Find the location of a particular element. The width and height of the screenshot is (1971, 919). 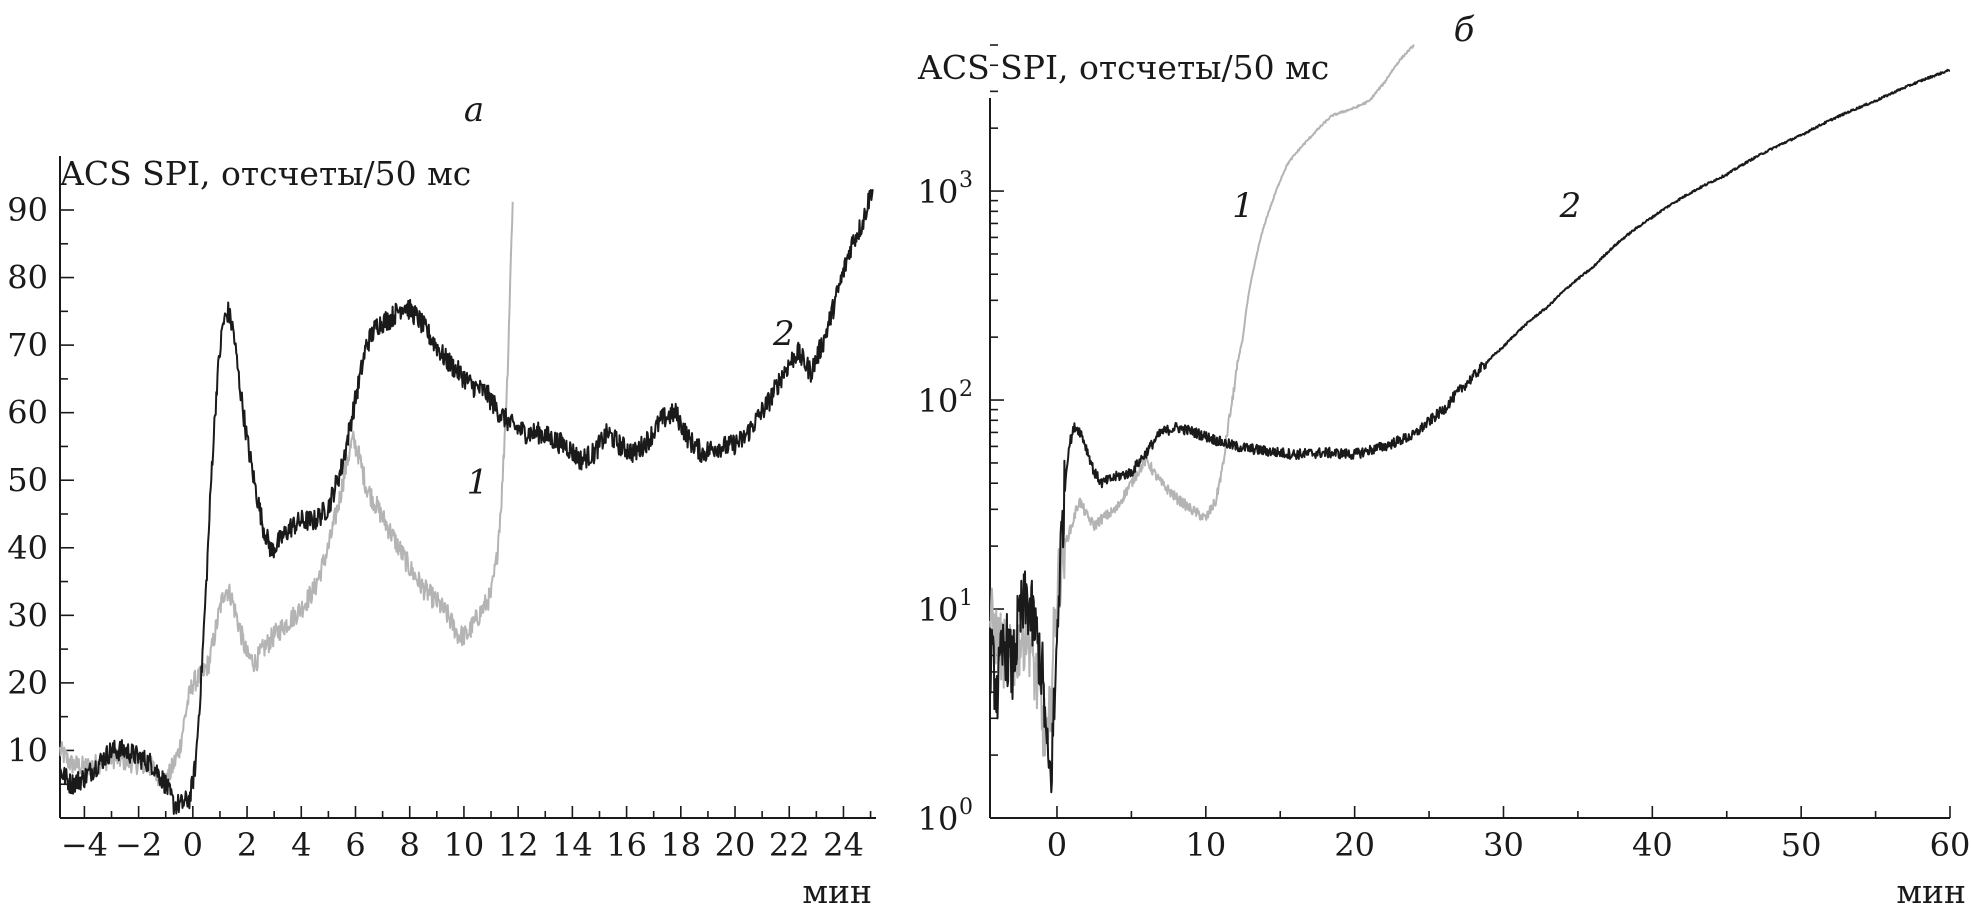

panel-b-y-axis-title: ACS SPI, отсчеты/50 мс is located at coordinates (1123, 67).